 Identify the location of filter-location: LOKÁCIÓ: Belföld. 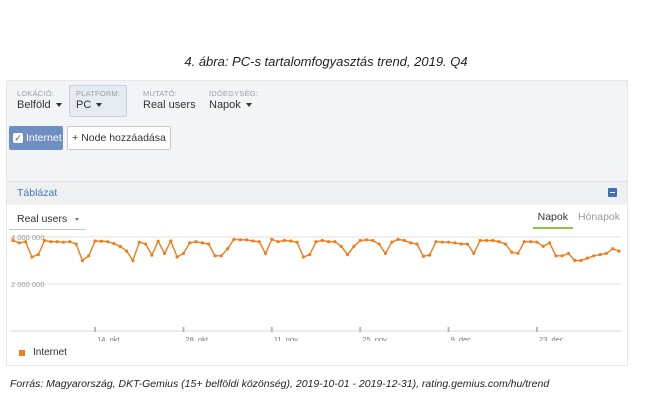
(39, 104).